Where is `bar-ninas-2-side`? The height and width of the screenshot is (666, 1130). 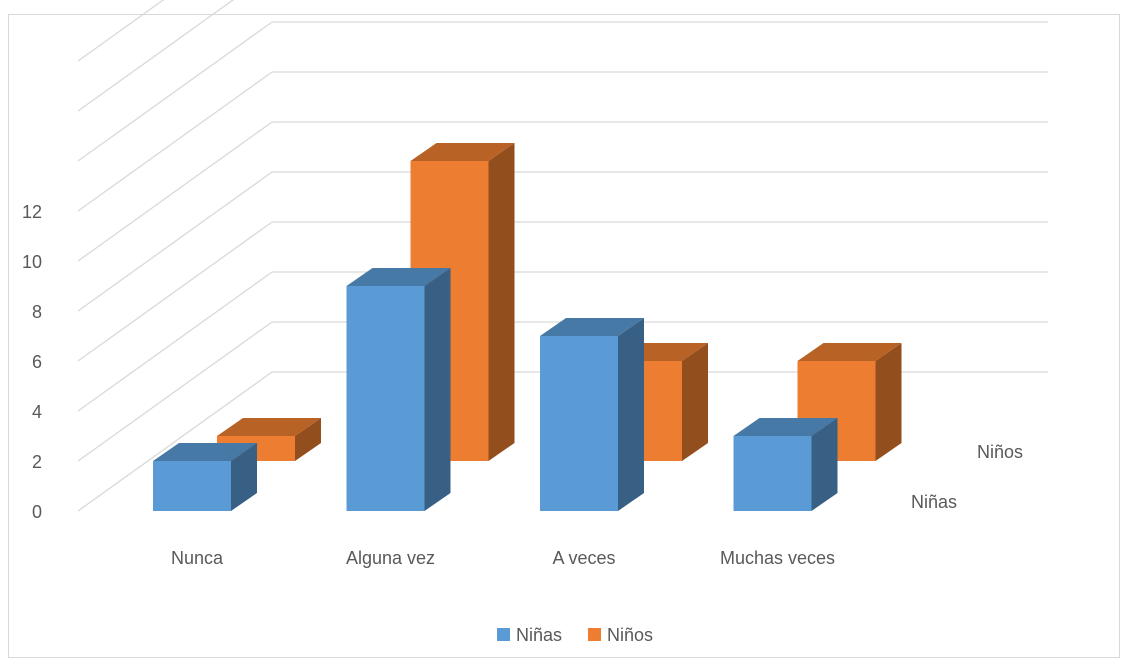
bar-ninas-2-side is located at coordinates (631, 414).